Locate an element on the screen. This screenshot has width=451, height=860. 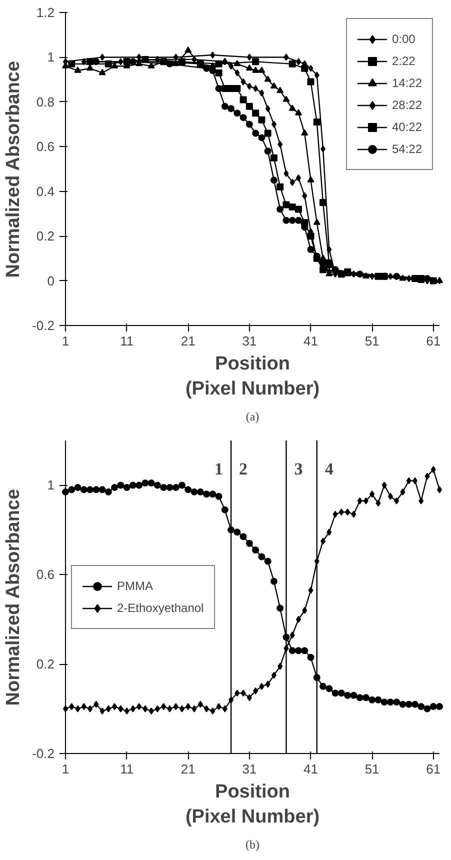
text: (b) is located at coordinates (253, 845).